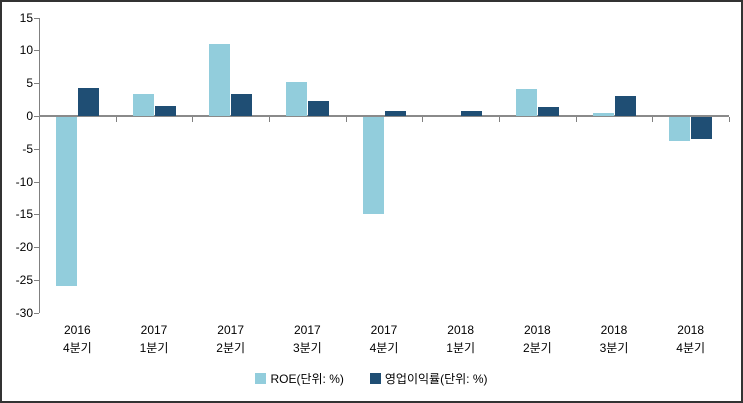  What do you see at coordinates (39, 165) in the screenshot?
I see `y-axis-line` at bounding box center [39, 165].